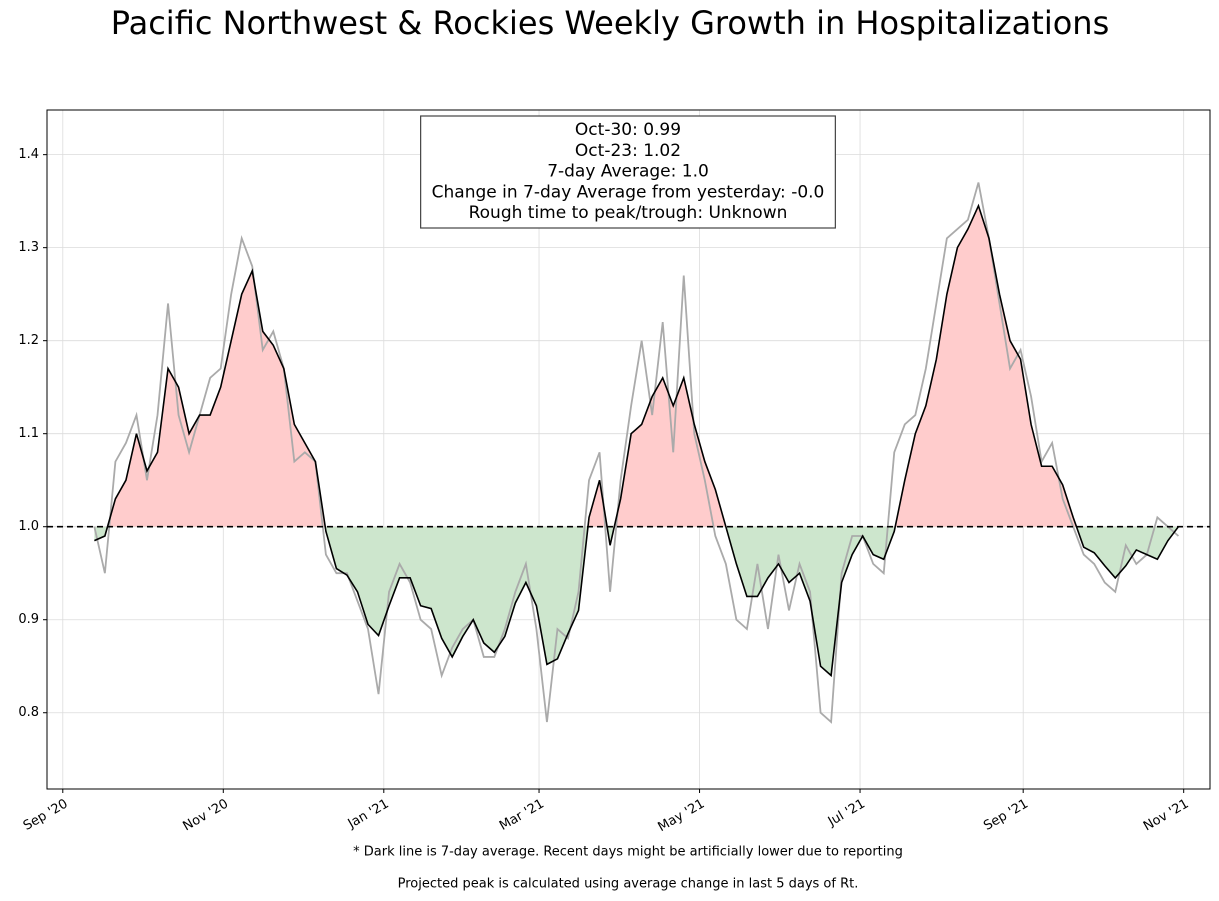  What do you see at coordinates (628, 213) in the screenshot?
I see `annotation-line: Rough time to peak/trough: Unknown` at bounding box center [628, 213].